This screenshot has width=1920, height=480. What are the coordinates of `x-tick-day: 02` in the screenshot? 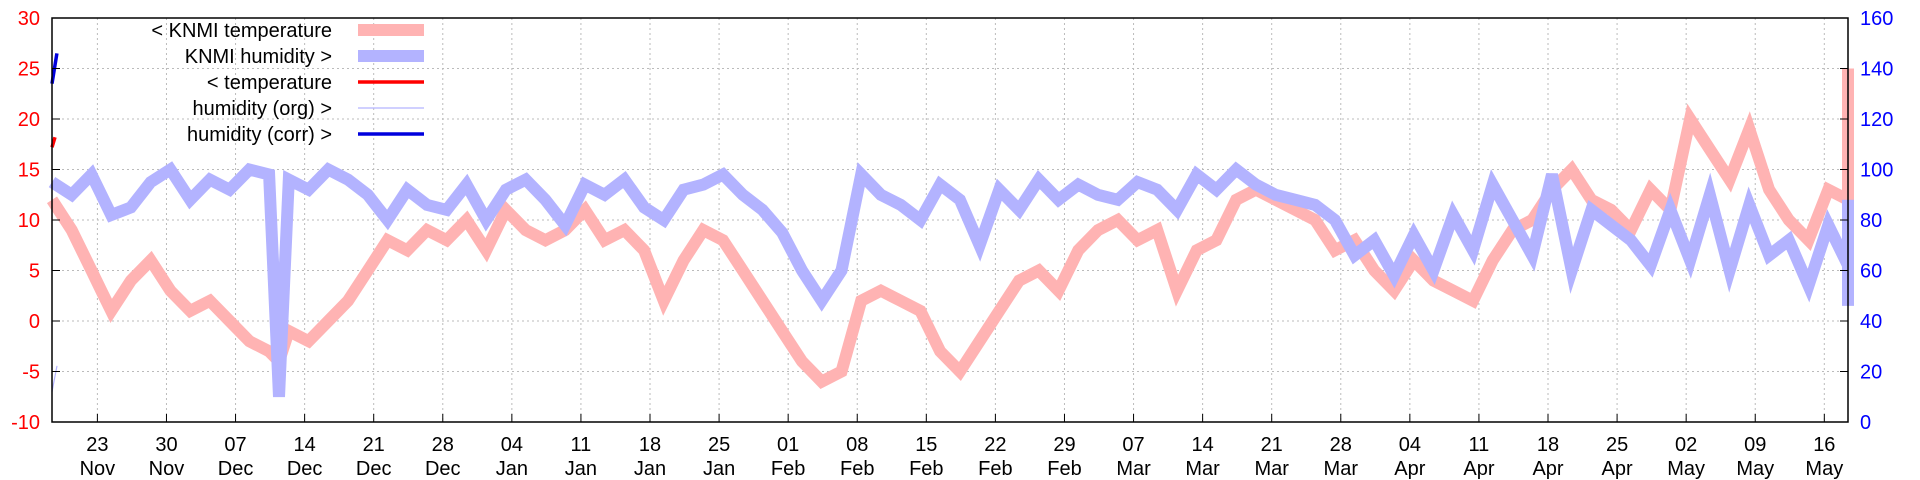 It's located at (1686, 445).